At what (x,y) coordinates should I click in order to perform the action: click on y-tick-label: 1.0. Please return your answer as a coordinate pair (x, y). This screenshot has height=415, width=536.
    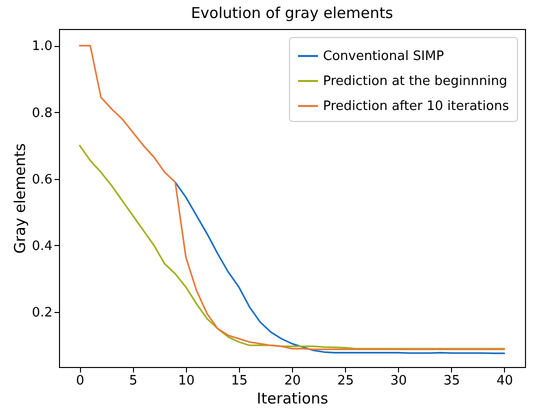
    Looking at the image, I should click on (42, 46).